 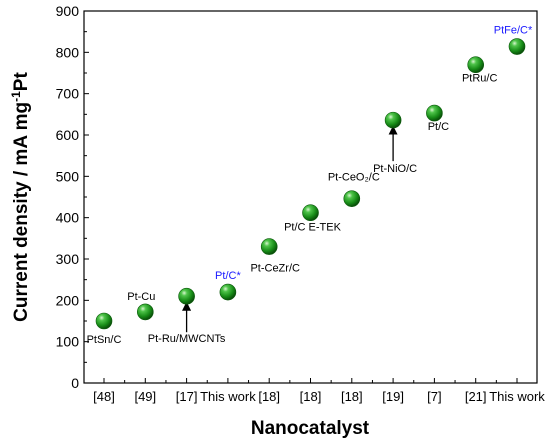 What do you see at coordinates (141, 297) in the screenshot?
I see `data-point-label: Pt-Cu` at bounding box center [141, 297].